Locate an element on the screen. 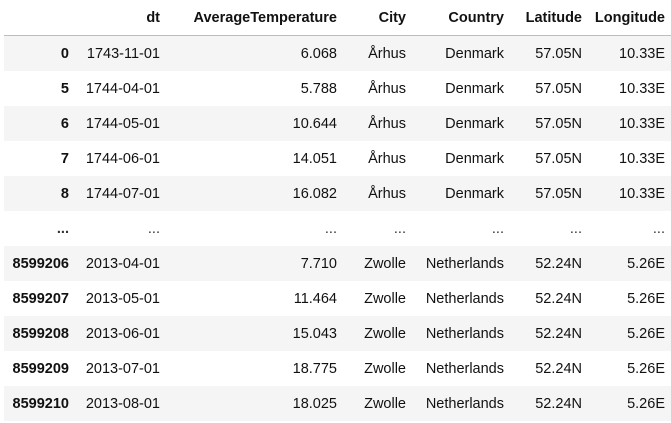 This screenshot has width=671, height=423. cell-dt: 2013-08-01 is located at coordinates (122, 403).